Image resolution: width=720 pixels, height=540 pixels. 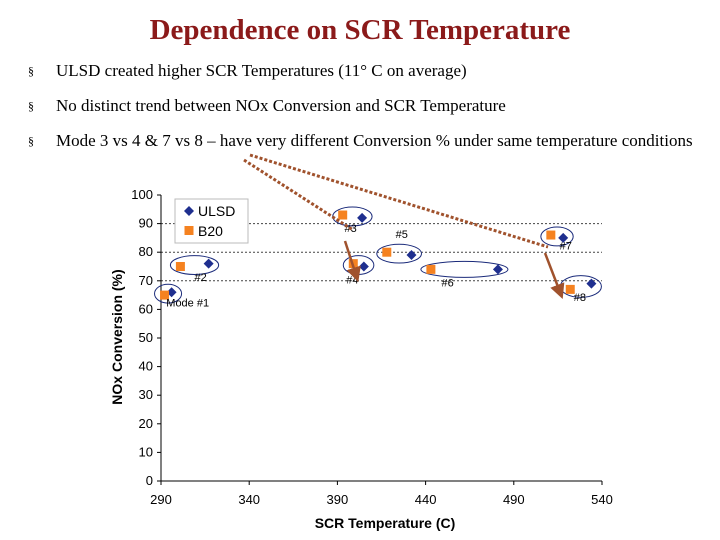 I want to click on x-tick-label: 290, so click(x=161, y=499).